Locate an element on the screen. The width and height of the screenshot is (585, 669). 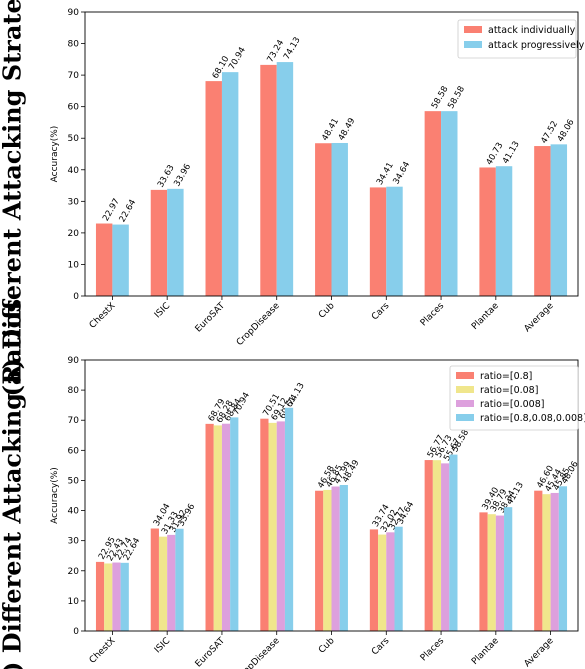
bar-value-label: 33.63 is located at coordinates (166, 176).